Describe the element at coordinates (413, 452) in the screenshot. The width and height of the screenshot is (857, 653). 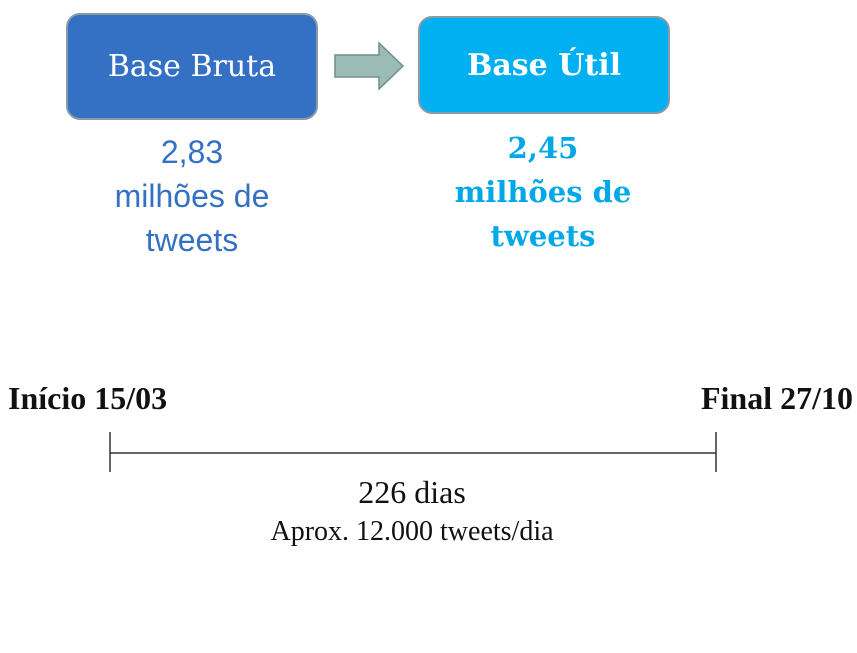
I see `timeline-bar` at that location.